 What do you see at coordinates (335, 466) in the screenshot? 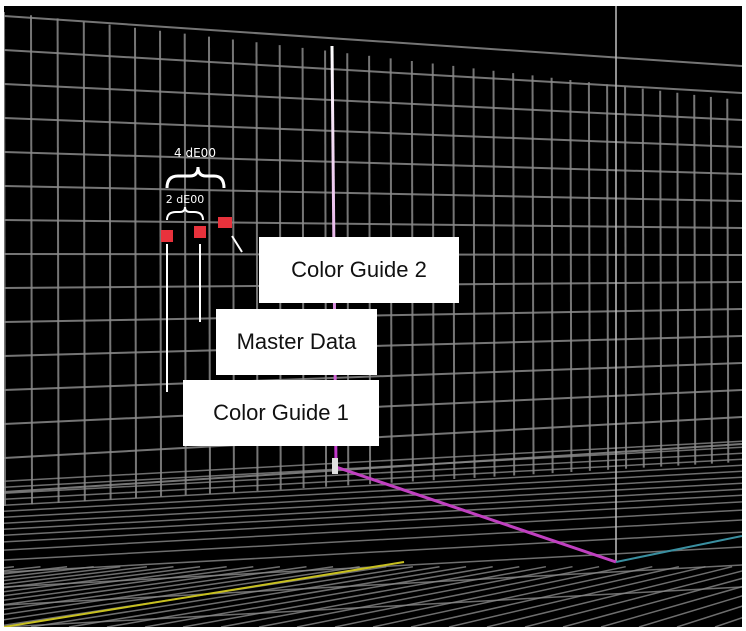
I see `axis-origin-marker` at bounding box center [335, 466].